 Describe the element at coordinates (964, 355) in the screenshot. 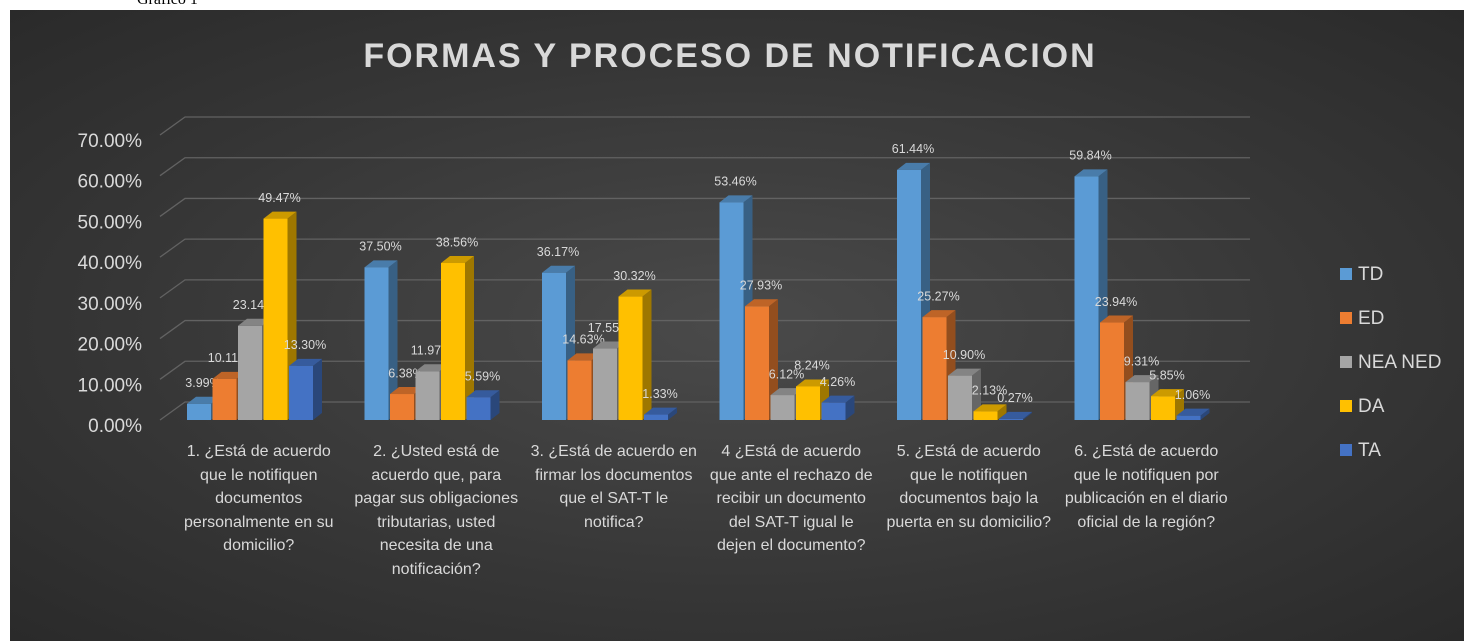

I see `value-label: 10.90%` at that location.